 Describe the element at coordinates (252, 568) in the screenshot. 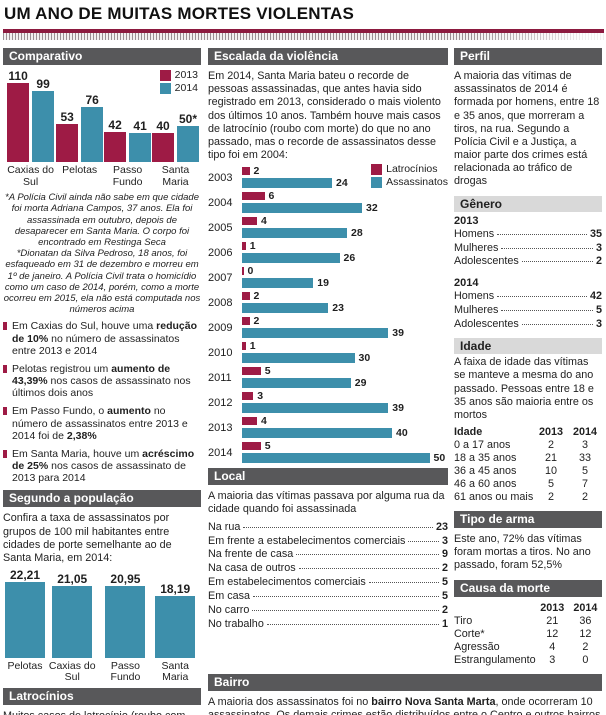

I see `leader-label: Na casa de outros` at that location.